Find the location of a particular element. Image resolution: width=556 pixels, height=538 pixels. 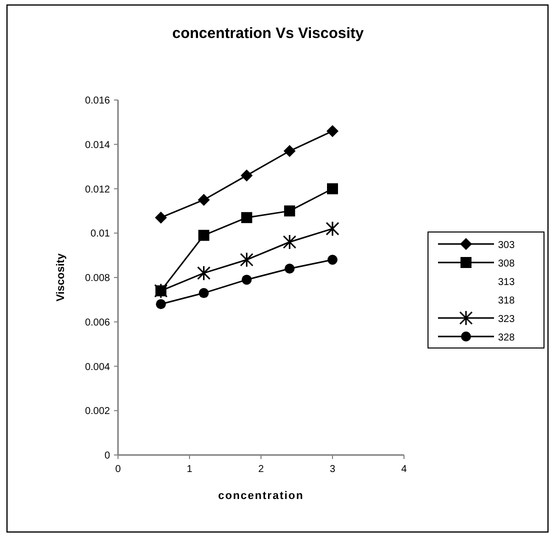

y-tick-label: 0.01 is located at coordinates (100, 234).